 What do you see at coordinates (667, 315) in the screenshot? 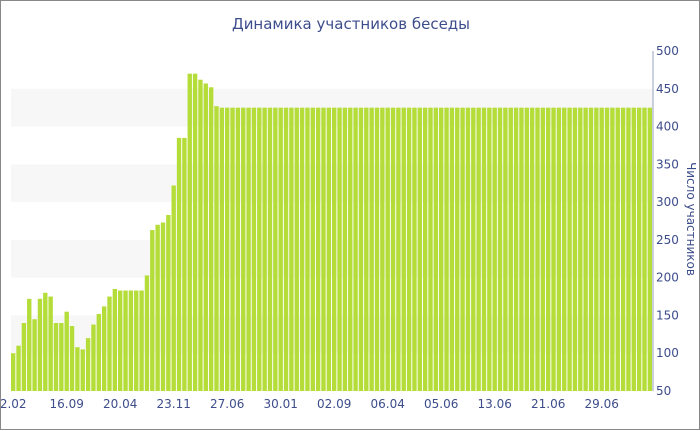
I see `y-tick-label: 150` at bounding box center [667, 315].